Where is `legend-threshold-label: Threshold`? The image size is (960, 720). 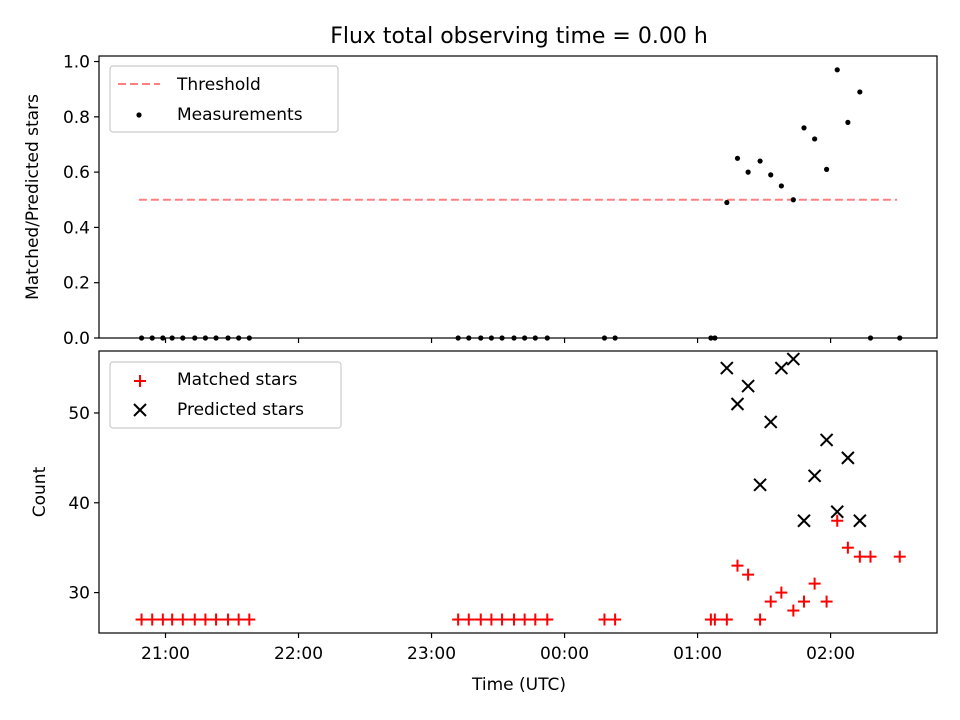
legend-threshold-label: Threshold is located at coordinates (218, 85).